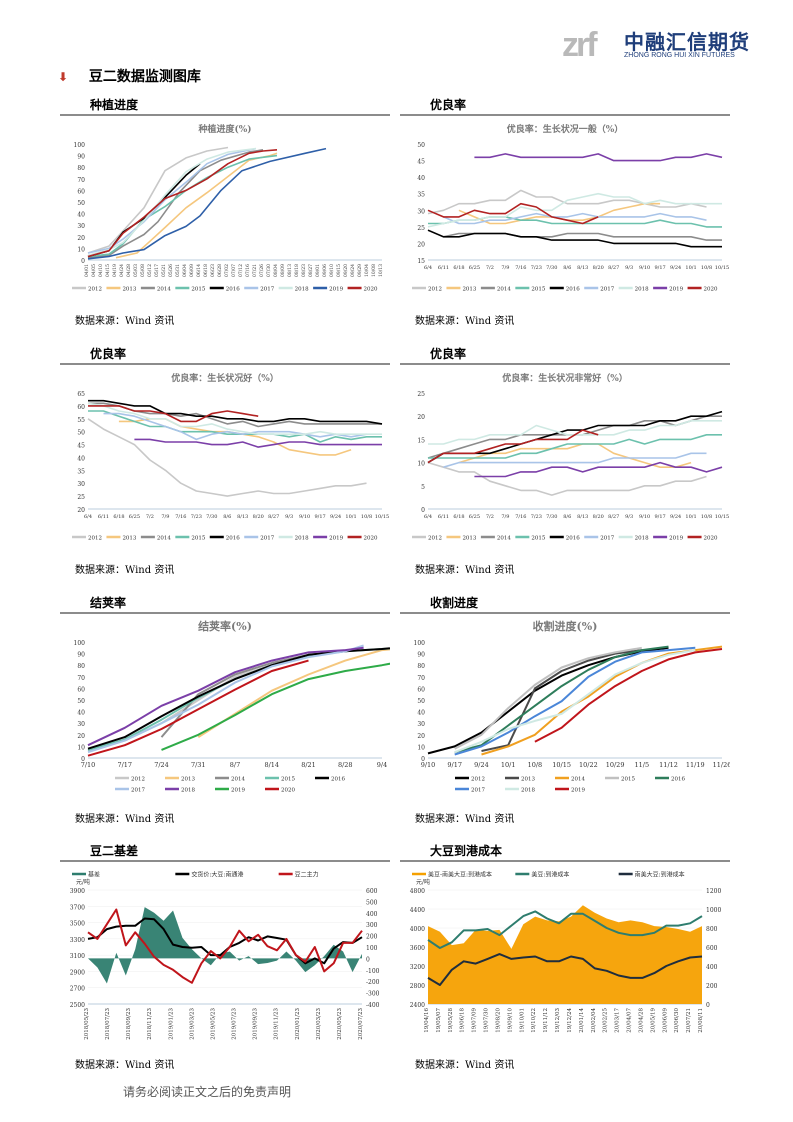 Image resolution: width=793 pixels, height=1122 pixels. Describe the element at coordinates (256, 1024) in the screenshot. I see `x-tick-label: 2019/09/23` at that location.